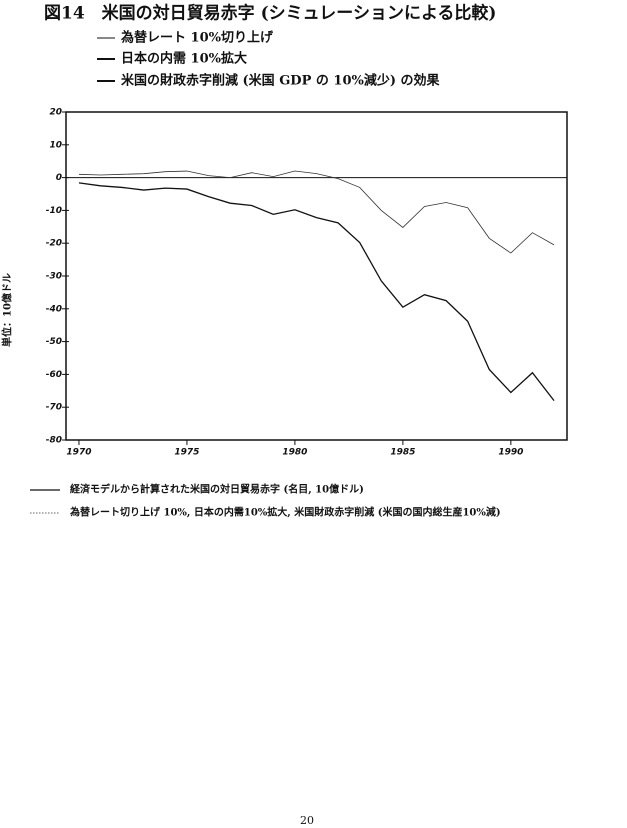  I want to click on x-tick-label: 1970, so click(78, 453).